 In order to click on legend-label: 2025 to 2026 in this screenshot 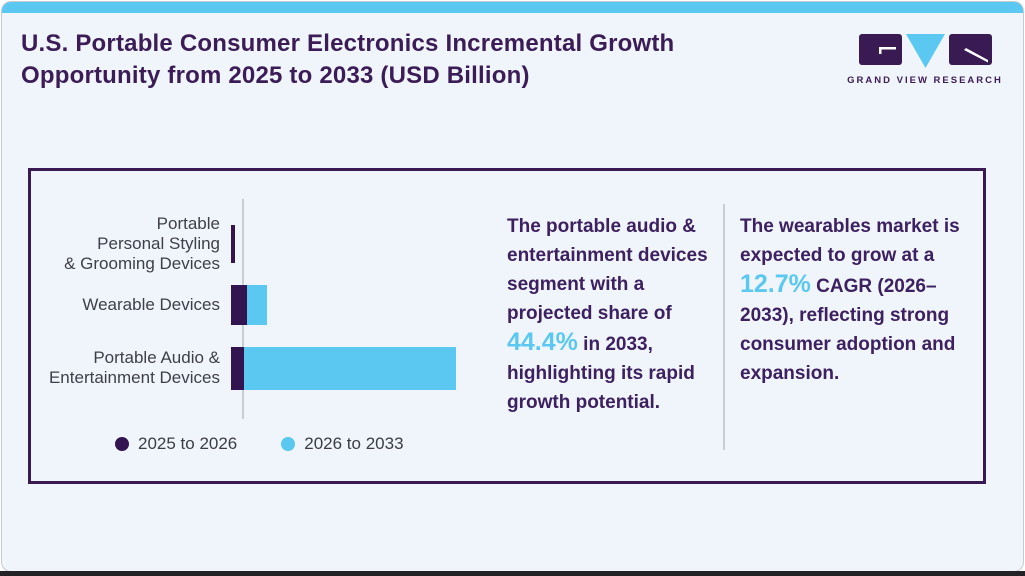, I will do `click(188, 443)`.